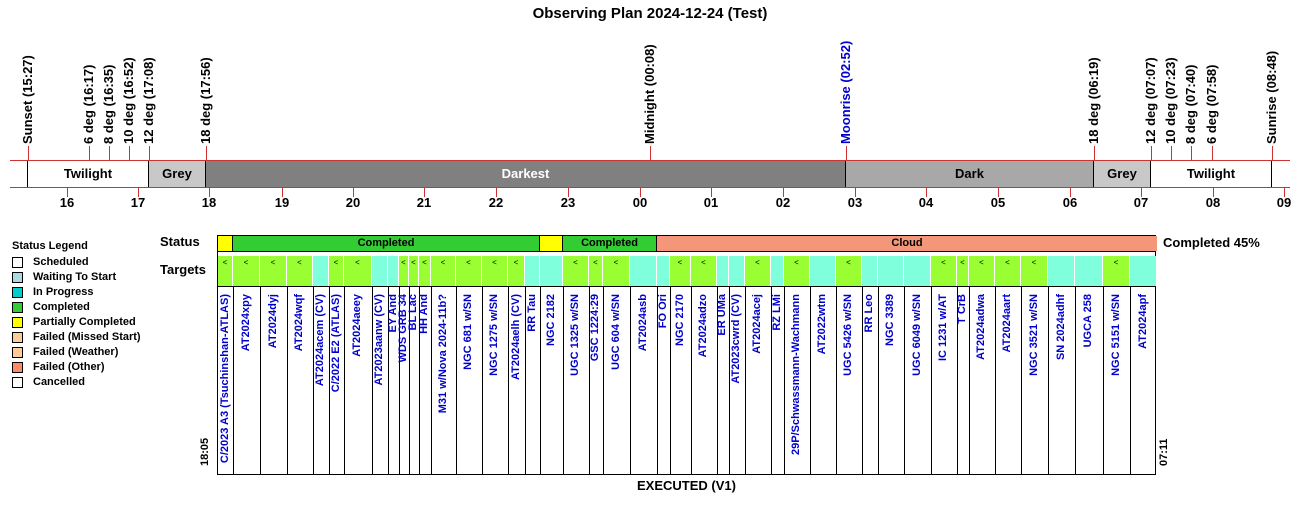 This screenshot has height=505, width=1300. Describe the element at coordinates (711, 202) in the screenshot. I see `hour-label: 01` at that location.